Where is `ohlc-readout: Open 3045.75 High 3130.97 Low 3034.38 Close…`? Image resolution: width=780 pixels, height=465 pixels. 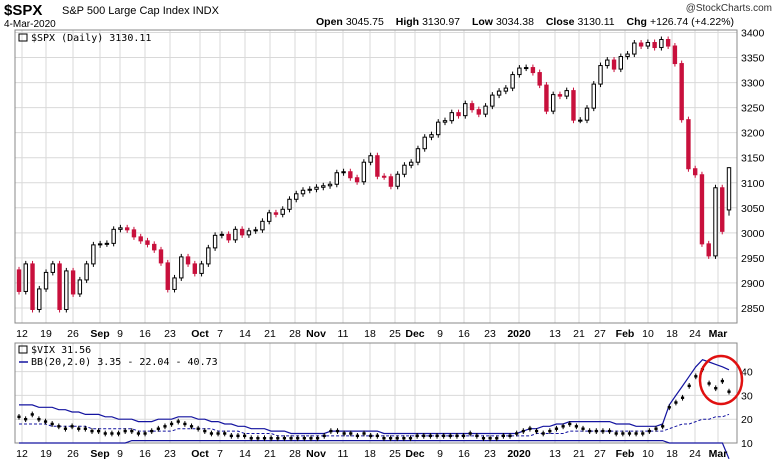
ohlc-readout: Open 3045.75 High 3130.97 Low 3034.38 Close… is located at coordinates (529, 22).